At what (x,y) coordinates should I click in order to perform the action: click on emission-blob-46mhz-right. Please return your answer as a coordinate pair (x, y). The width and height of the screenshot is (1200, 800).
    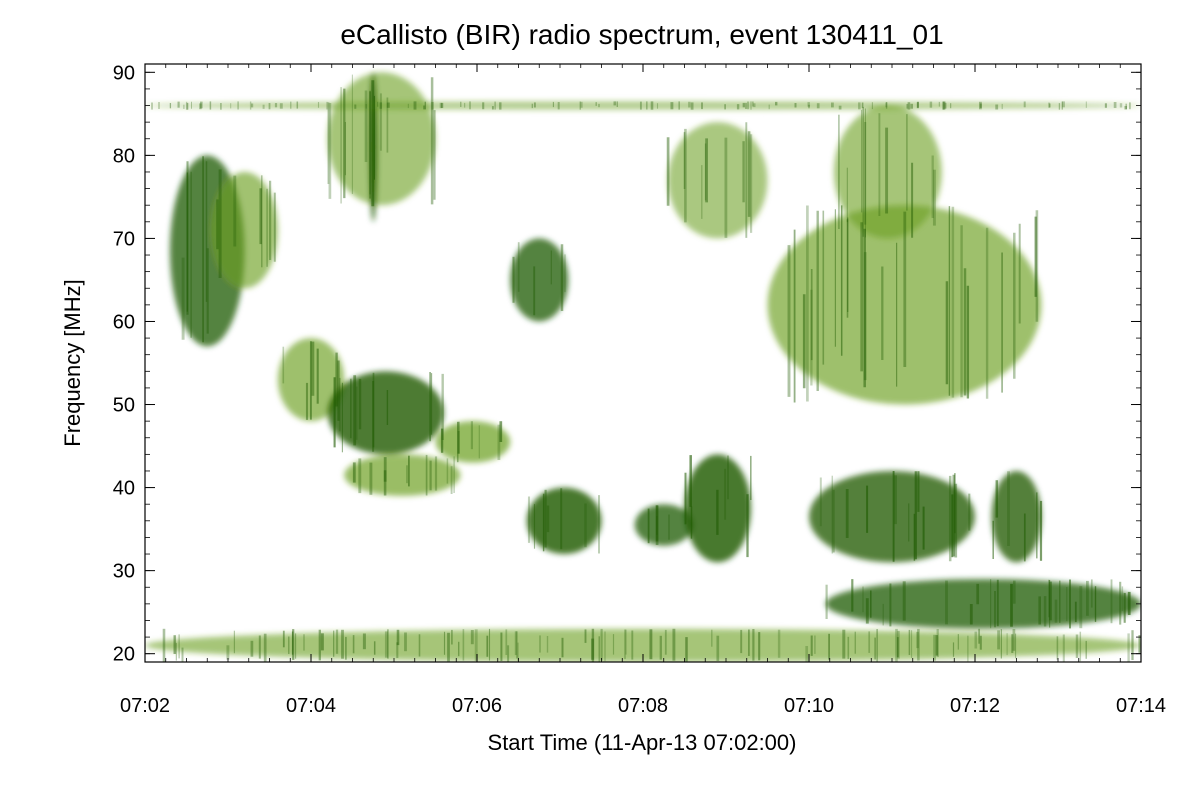
    Looking at the image, I should click on (473, 442).